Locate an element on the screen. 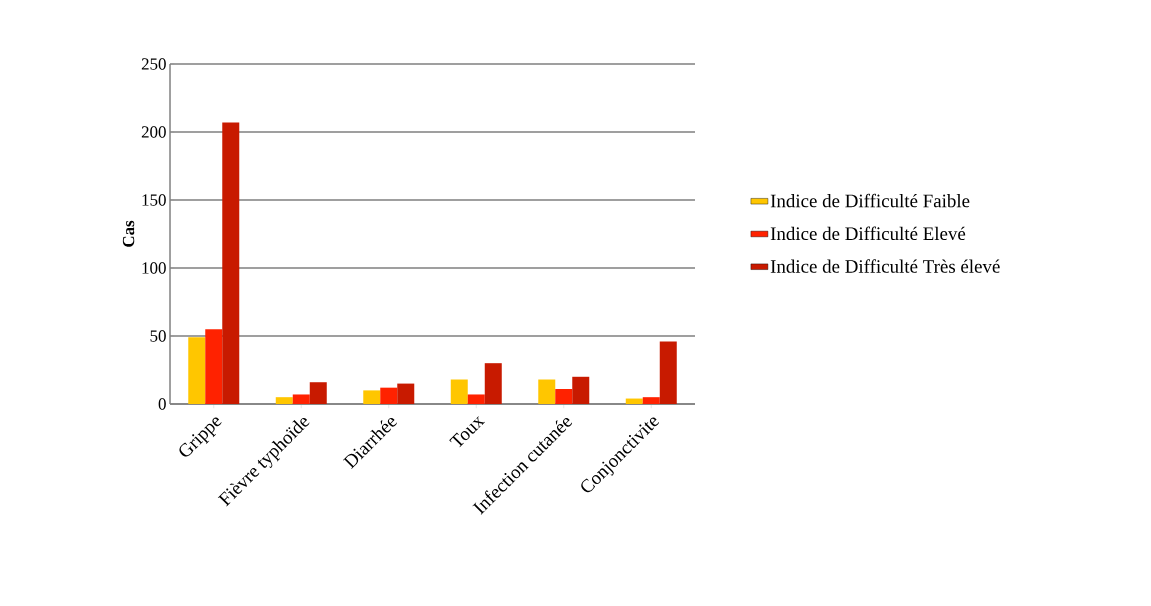 This screenshot has height=606, width=1151. y-tick-label: 200 is located at coordinates (153, 132).